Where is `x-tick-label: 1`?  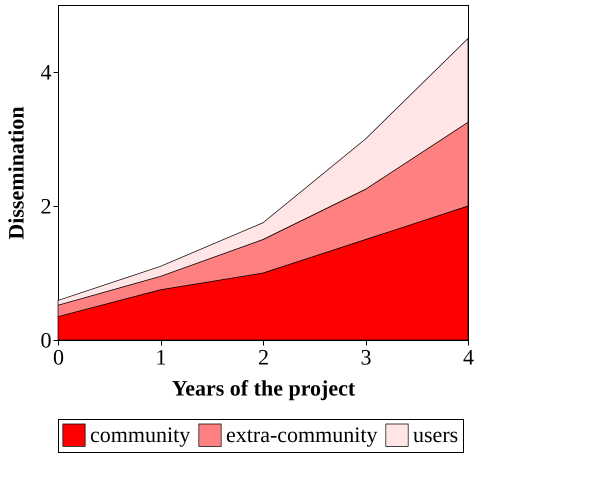 x-tick-label: 1 is located at coordinates (161, 357).